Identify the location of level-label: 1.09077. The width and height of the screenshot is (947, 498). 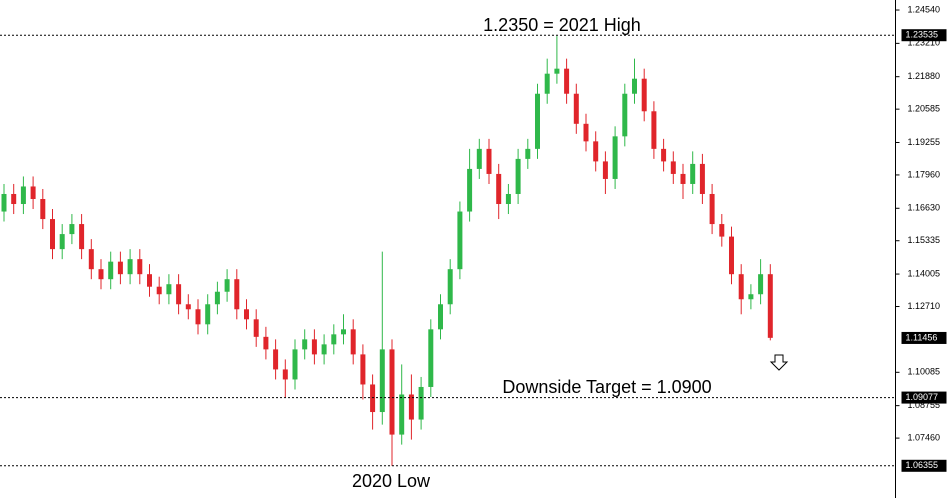
(922, 397).